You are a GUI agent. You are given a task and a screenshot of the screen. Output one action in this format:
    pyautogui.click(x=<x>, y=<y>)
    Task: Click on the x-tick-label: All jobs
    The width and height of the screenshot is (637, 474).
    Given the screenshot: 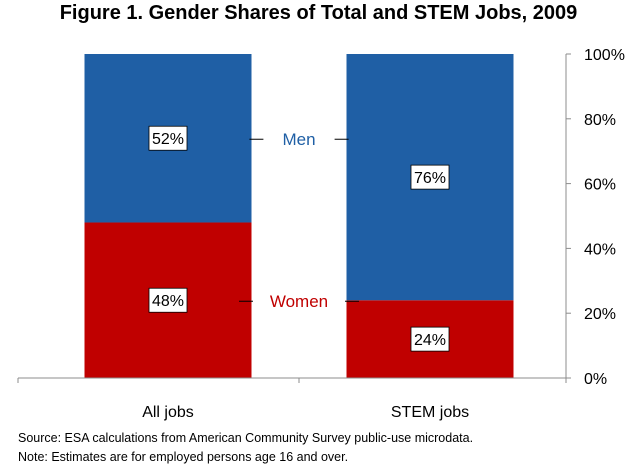 What is the action you would take?
    pyautogui.click(x=168, y=412)
    